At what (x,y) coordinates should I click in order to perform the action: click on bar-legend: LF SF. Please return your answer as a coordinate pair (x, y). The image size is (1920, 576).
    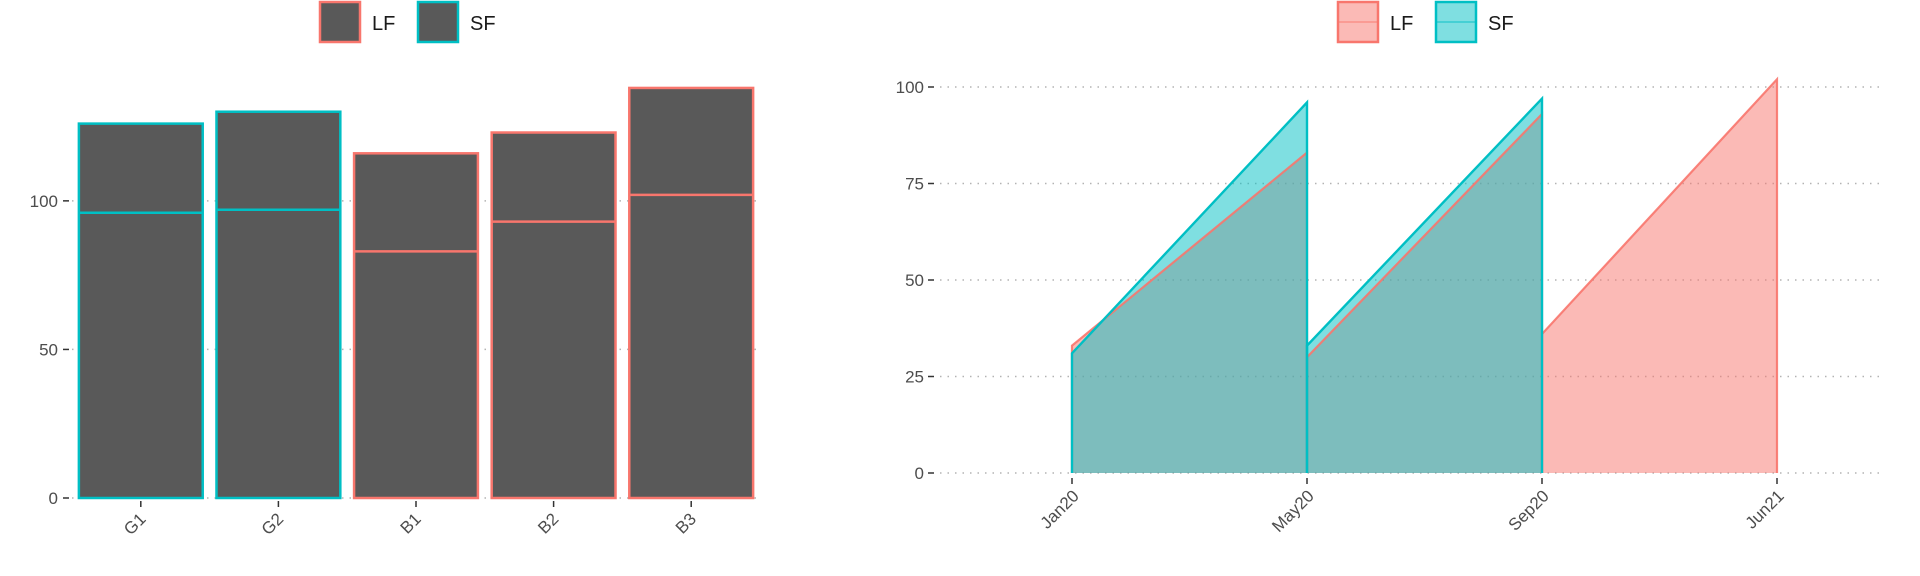
    Looking at the image, I should click on (407, 22).